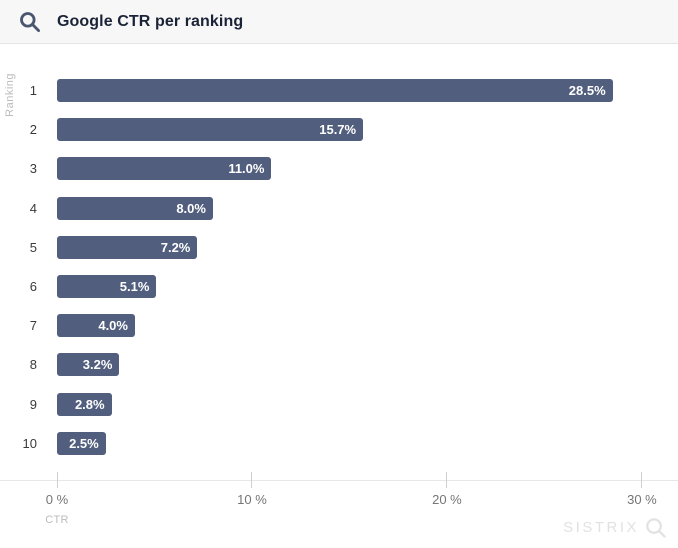 The width and height of the screenshot is (678, 548). Describe the element at coordinates (367, 365) in the screenshot. I see `bar-track: 3.2%` at that location.